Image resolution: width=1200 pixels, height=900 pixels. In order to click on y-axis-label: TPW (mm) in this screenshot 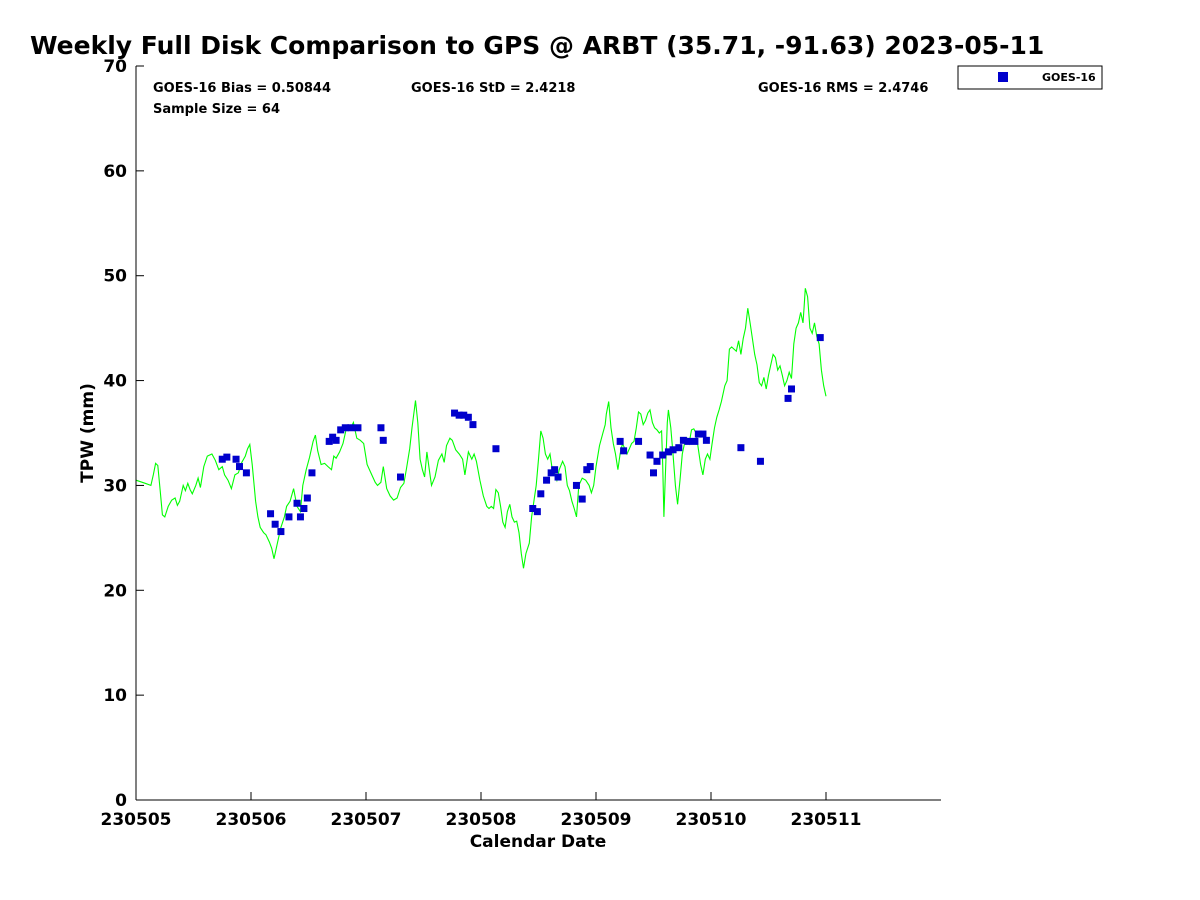, I will do `click(88, 433)`.